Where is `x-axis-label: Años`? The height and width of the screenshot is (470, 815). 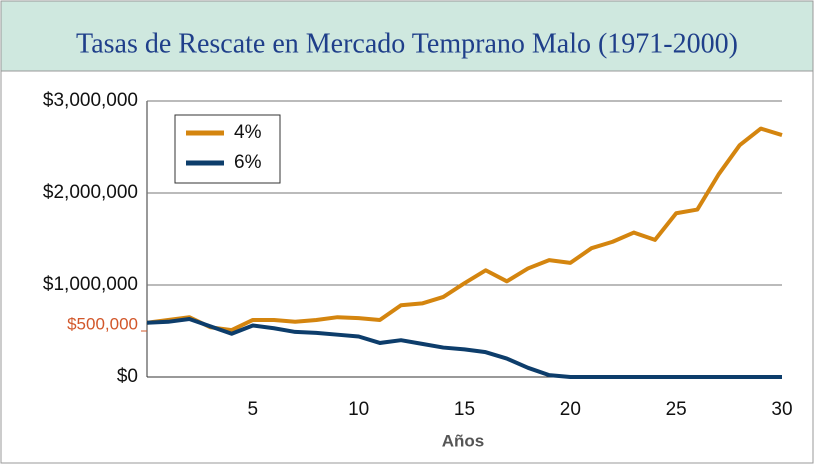 x-axis-label: Años is located at coordinates (463, 440).